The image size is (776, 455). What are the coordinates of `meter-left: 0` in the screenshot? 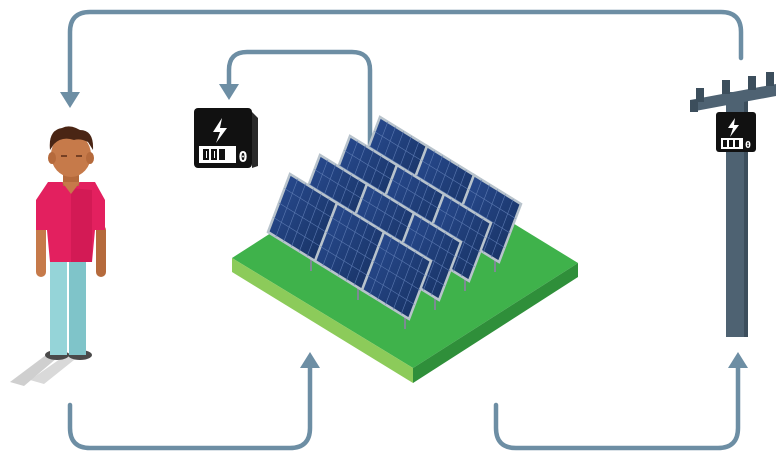 It's located at (226, 138).